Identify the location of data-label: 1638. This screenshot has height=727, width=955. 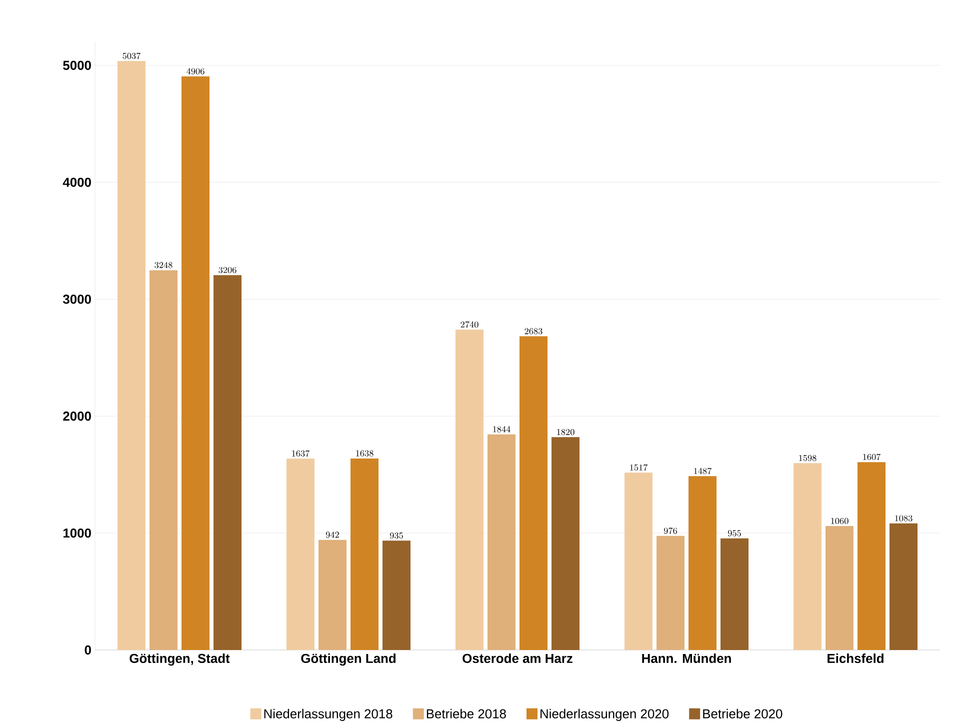
(365, 453).